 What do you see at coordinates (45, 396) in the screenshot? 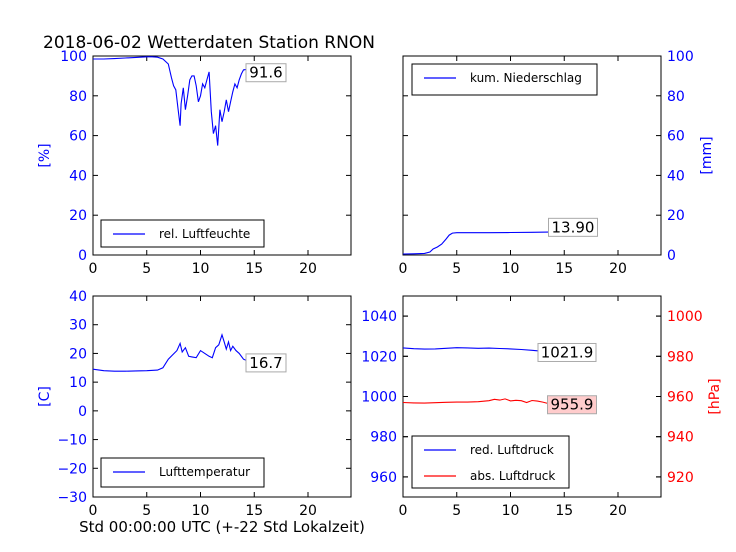
I see `y-axis-label: [C]` at bounding box center [45, 396].